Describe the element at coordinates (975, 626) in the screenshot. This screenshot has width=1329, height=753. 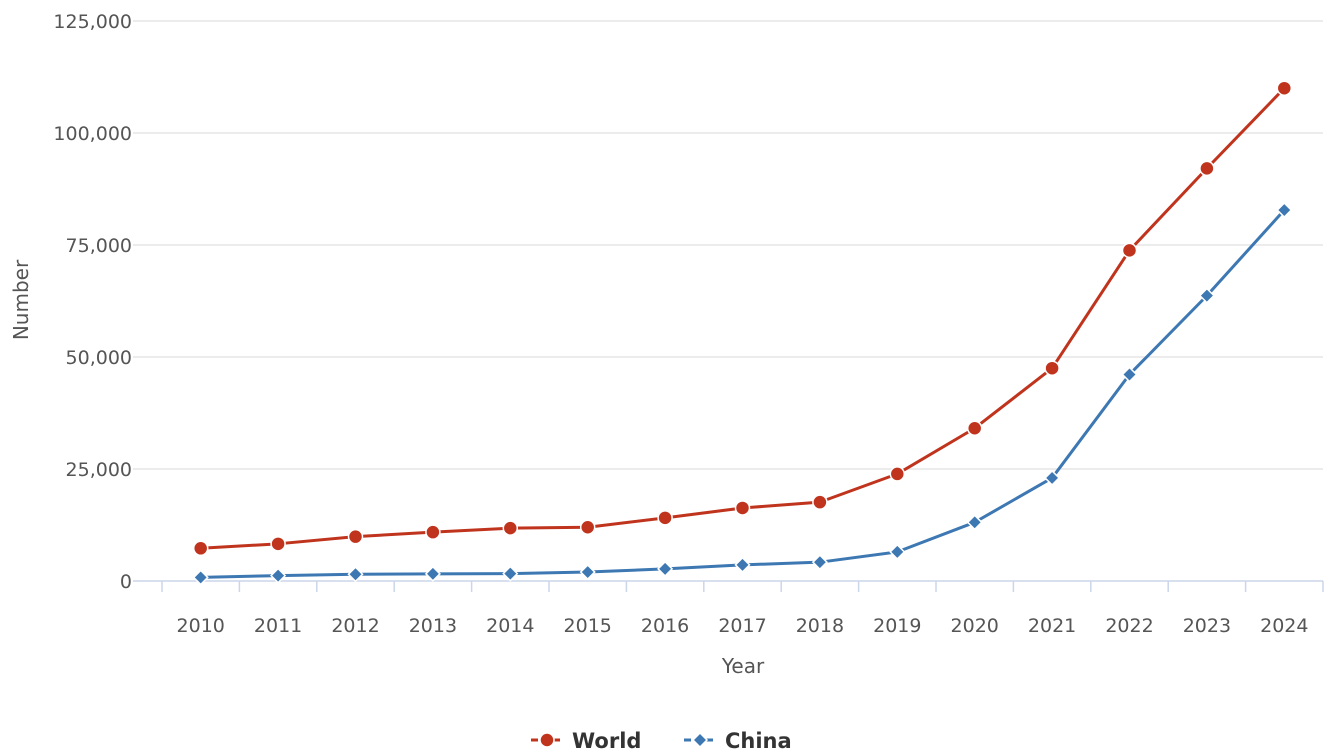
I see `x-tick-label: 2020` at that location.